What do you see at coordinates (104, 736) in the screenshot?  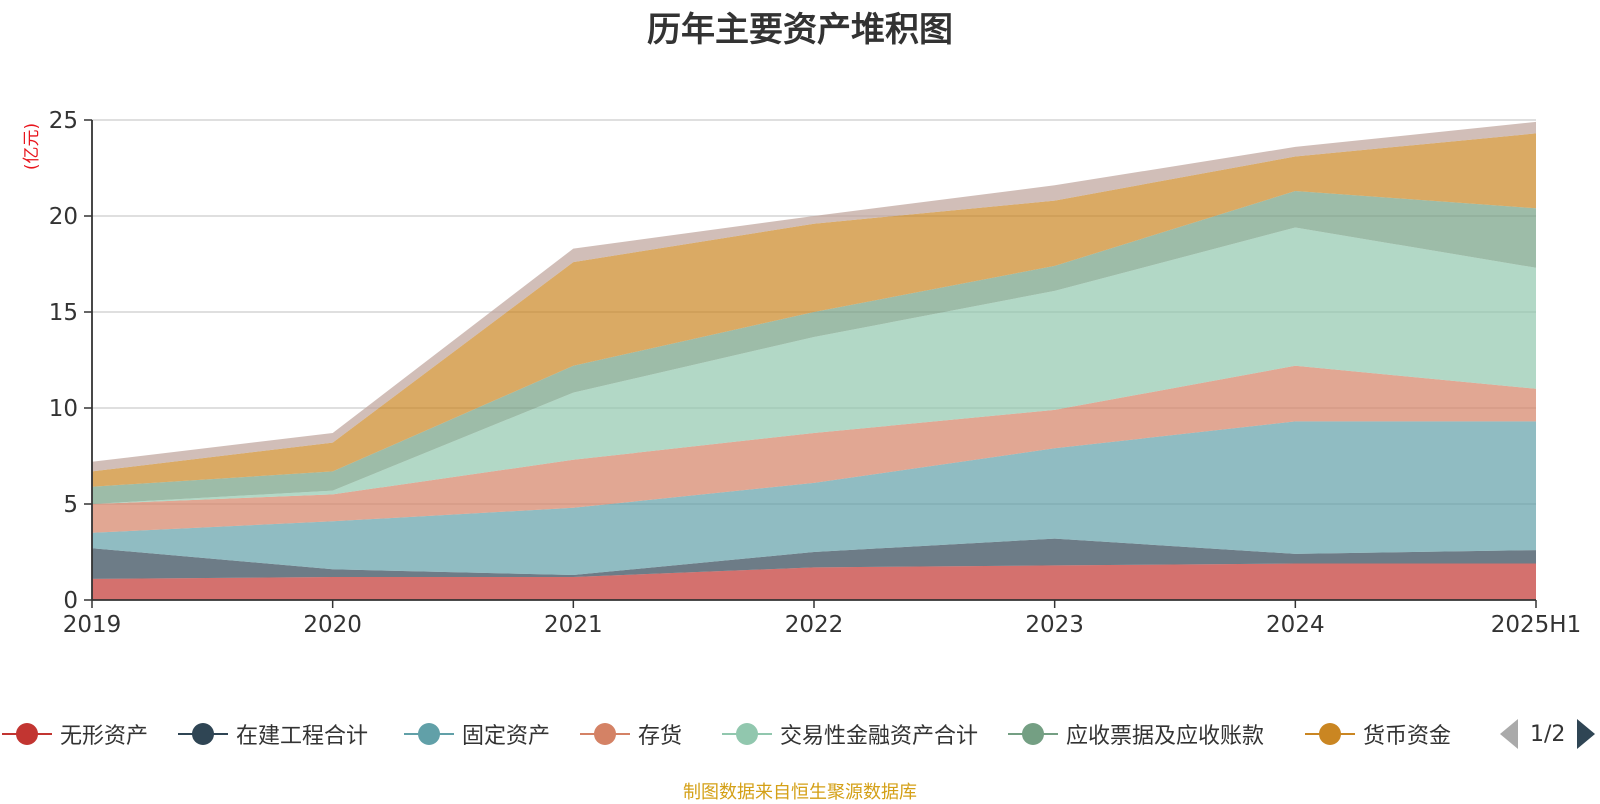 I see `legend-label: 无形资产` at bounding box center [104, 736].